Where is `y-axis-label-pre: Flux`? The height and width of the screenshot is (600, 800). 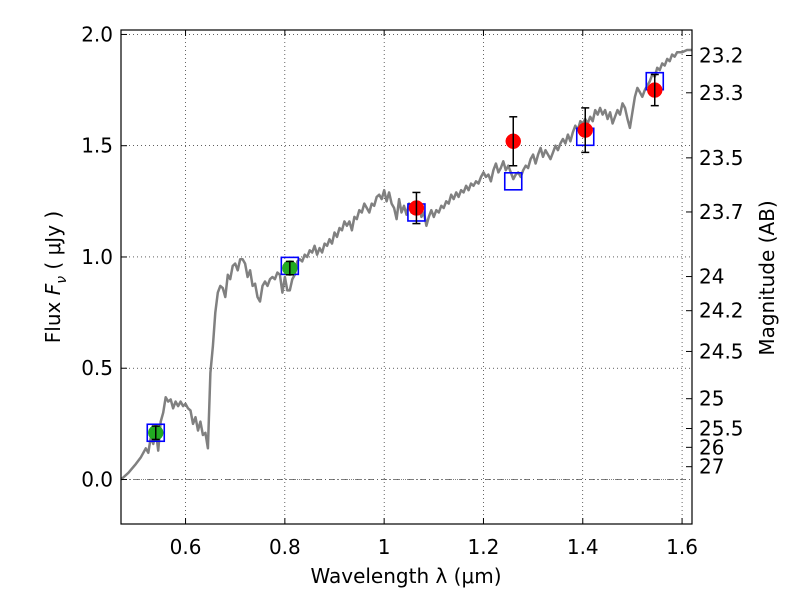 y-axis-label-pre: Flux is located at coordinates (53, 319).